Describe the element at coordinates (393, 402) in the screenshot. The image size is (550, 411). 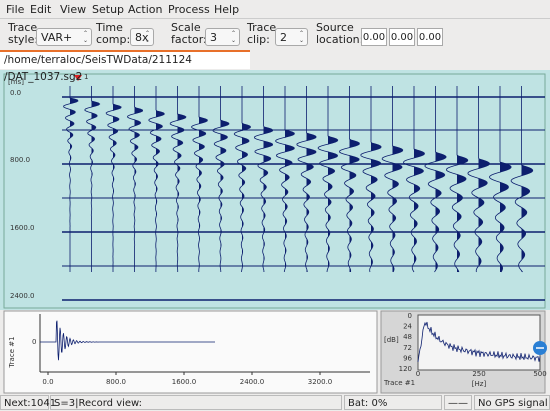
I see `status-field: Bat: 0%` at that location.